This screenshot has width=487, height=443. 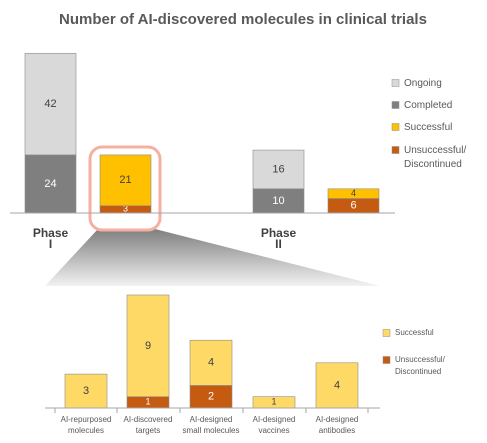 What do you see at coordinates (423, 83) in the screenshot?
I see `legend-label: Ongoing` at bounding box center [423, 83].